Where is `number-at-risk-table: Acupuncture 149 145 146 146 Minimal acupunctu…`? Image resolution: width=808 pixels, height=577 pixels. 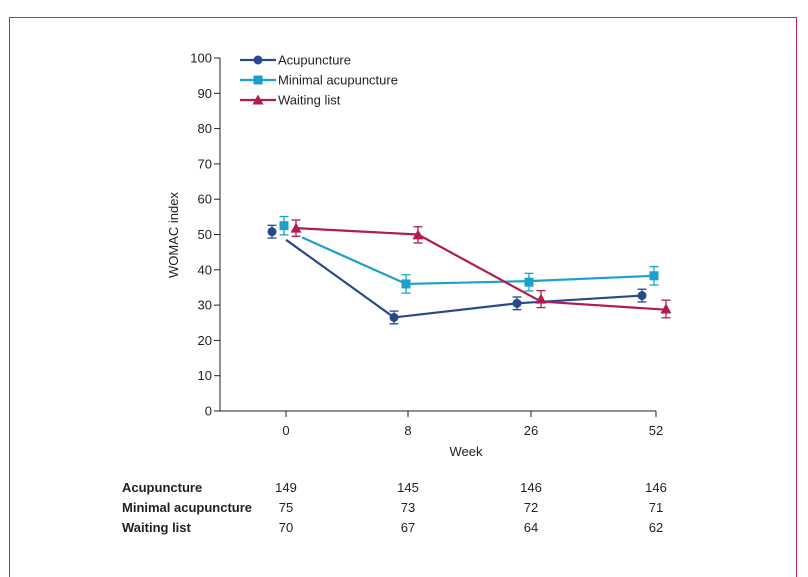
number-at-risk-table: Acupuncture 149 145 146 146 Minimal acupunctu… is located at coordinates (394, 507).